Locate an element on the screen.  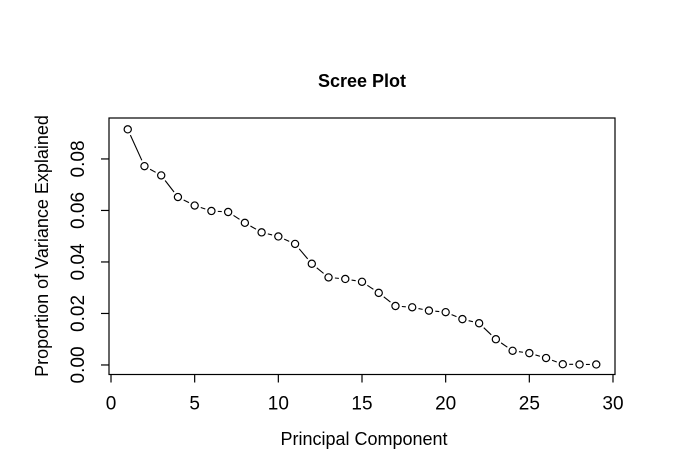
x-axis-label: Principal Component is located at coordinates (363, 439).